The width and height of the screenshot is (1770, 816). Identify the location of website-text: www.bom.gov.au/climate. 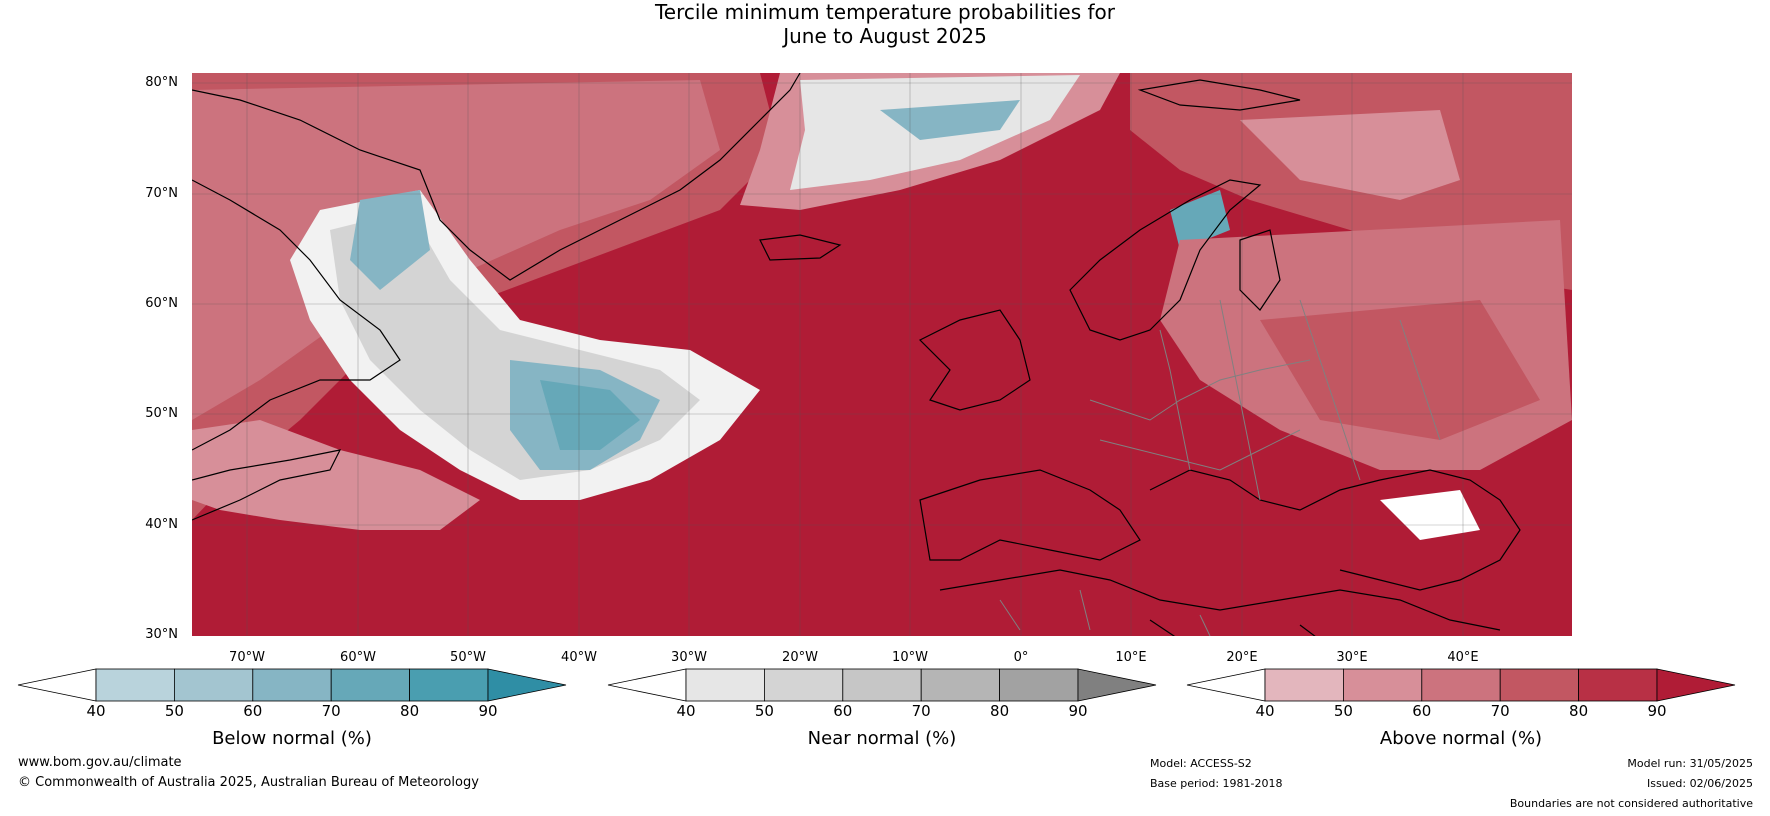
(100, 762).